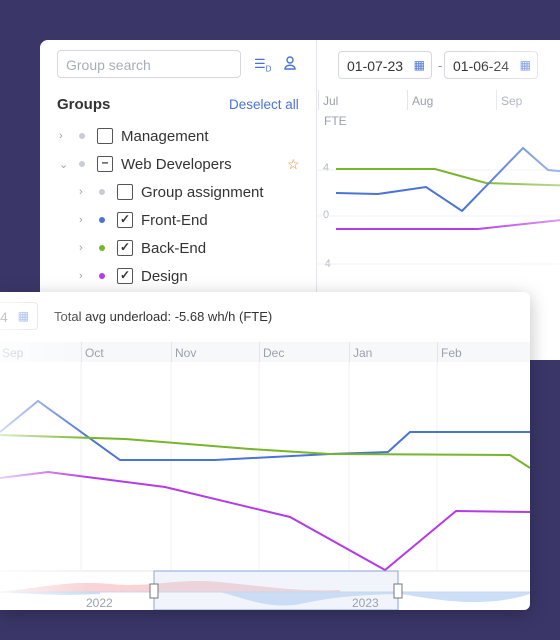 The image size is (560, 640). I want to click on tree-item-label: Group assignment, so click(202, 192).